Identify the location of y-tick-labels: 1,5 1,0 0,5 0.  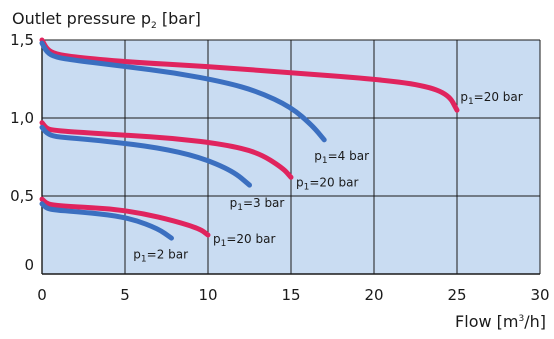
(22, 152).